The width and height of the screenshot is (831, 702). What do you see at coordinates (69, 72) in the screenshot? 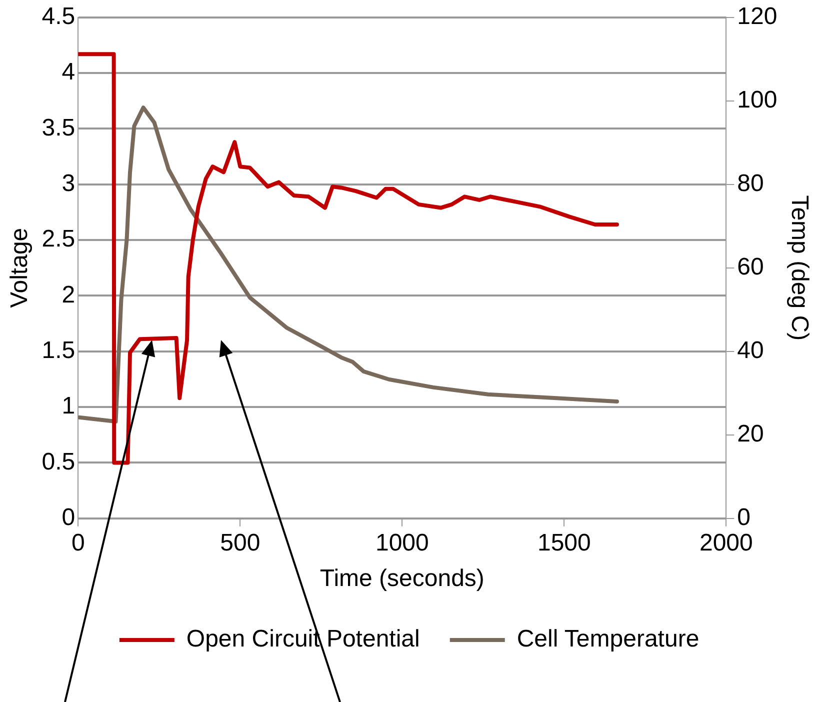
I see `y-tick-label: 4` at bounding box center [69, 72].